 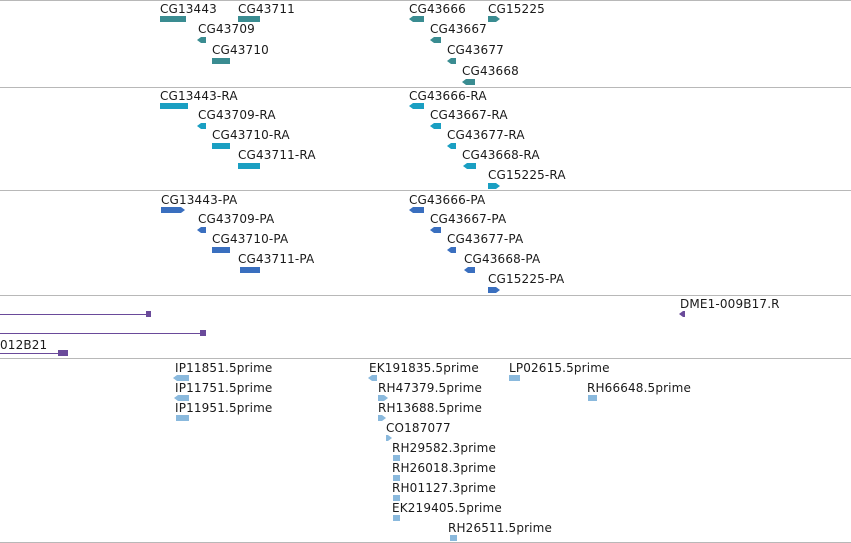 What do you see at coordinates (236, 219) in the screenshot?
I see `peptide-label: CG43709-PA` at bounding box center [236, 219].